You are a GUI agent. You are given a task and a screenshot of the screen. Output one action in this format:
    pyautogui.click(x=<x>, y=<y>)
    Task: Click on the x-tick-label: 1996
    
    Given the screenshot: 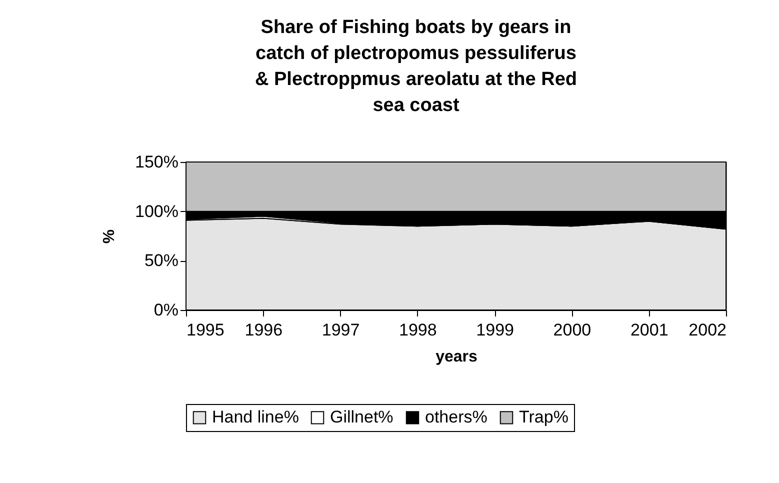 What is the action you would take?
    pyautogui.click(x=263, y=330)
    